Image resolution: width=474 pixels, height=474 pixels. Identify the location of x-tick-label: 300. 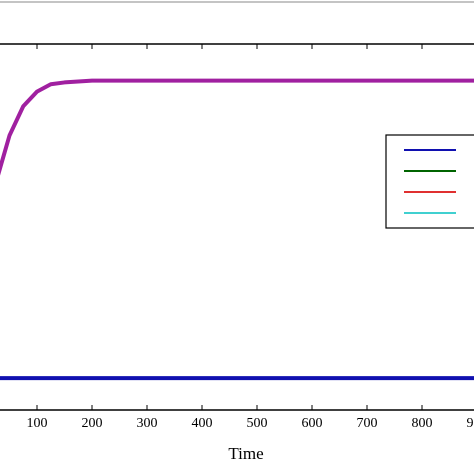
(147, 423).